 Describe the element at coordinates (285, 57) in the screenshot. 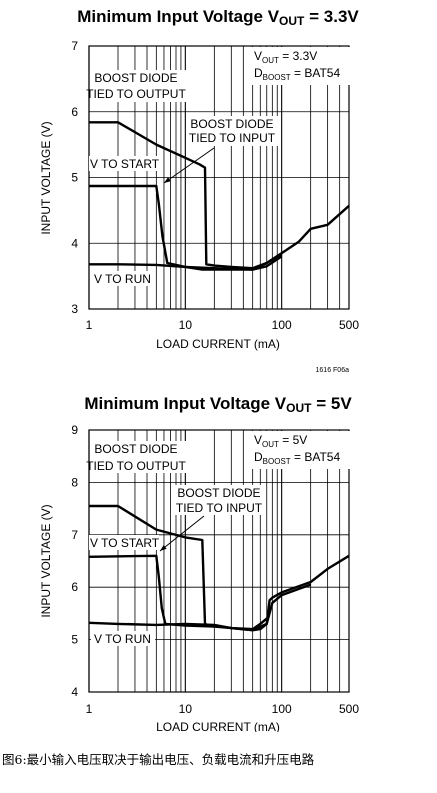

I see `legend-vout: VOUT = 3.3V` at that location.